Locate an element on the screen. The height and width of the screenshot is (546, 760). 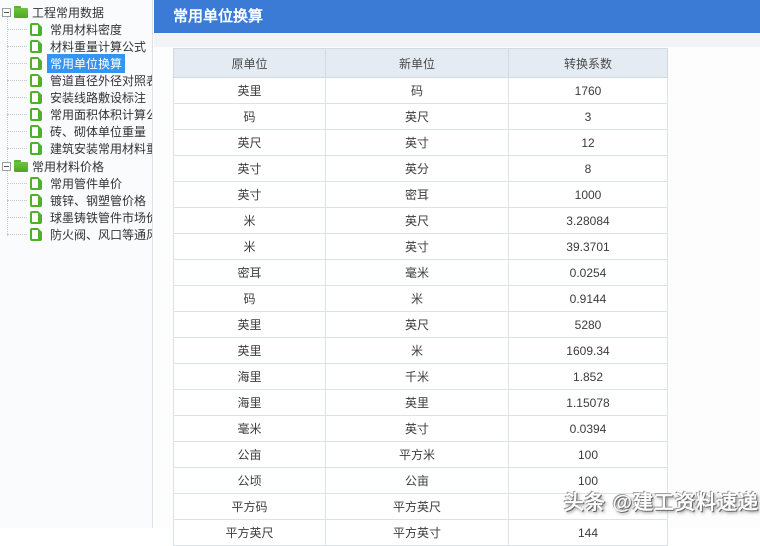
table-cell: 英分 is located at coordinates (417, 168).